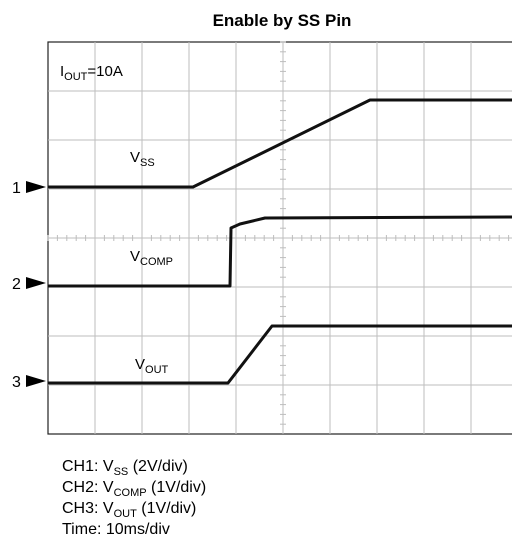  What do you see at coordinates (280, 143) in the screenshot?
I see `trace-vss` at bounding box center [280, 143].